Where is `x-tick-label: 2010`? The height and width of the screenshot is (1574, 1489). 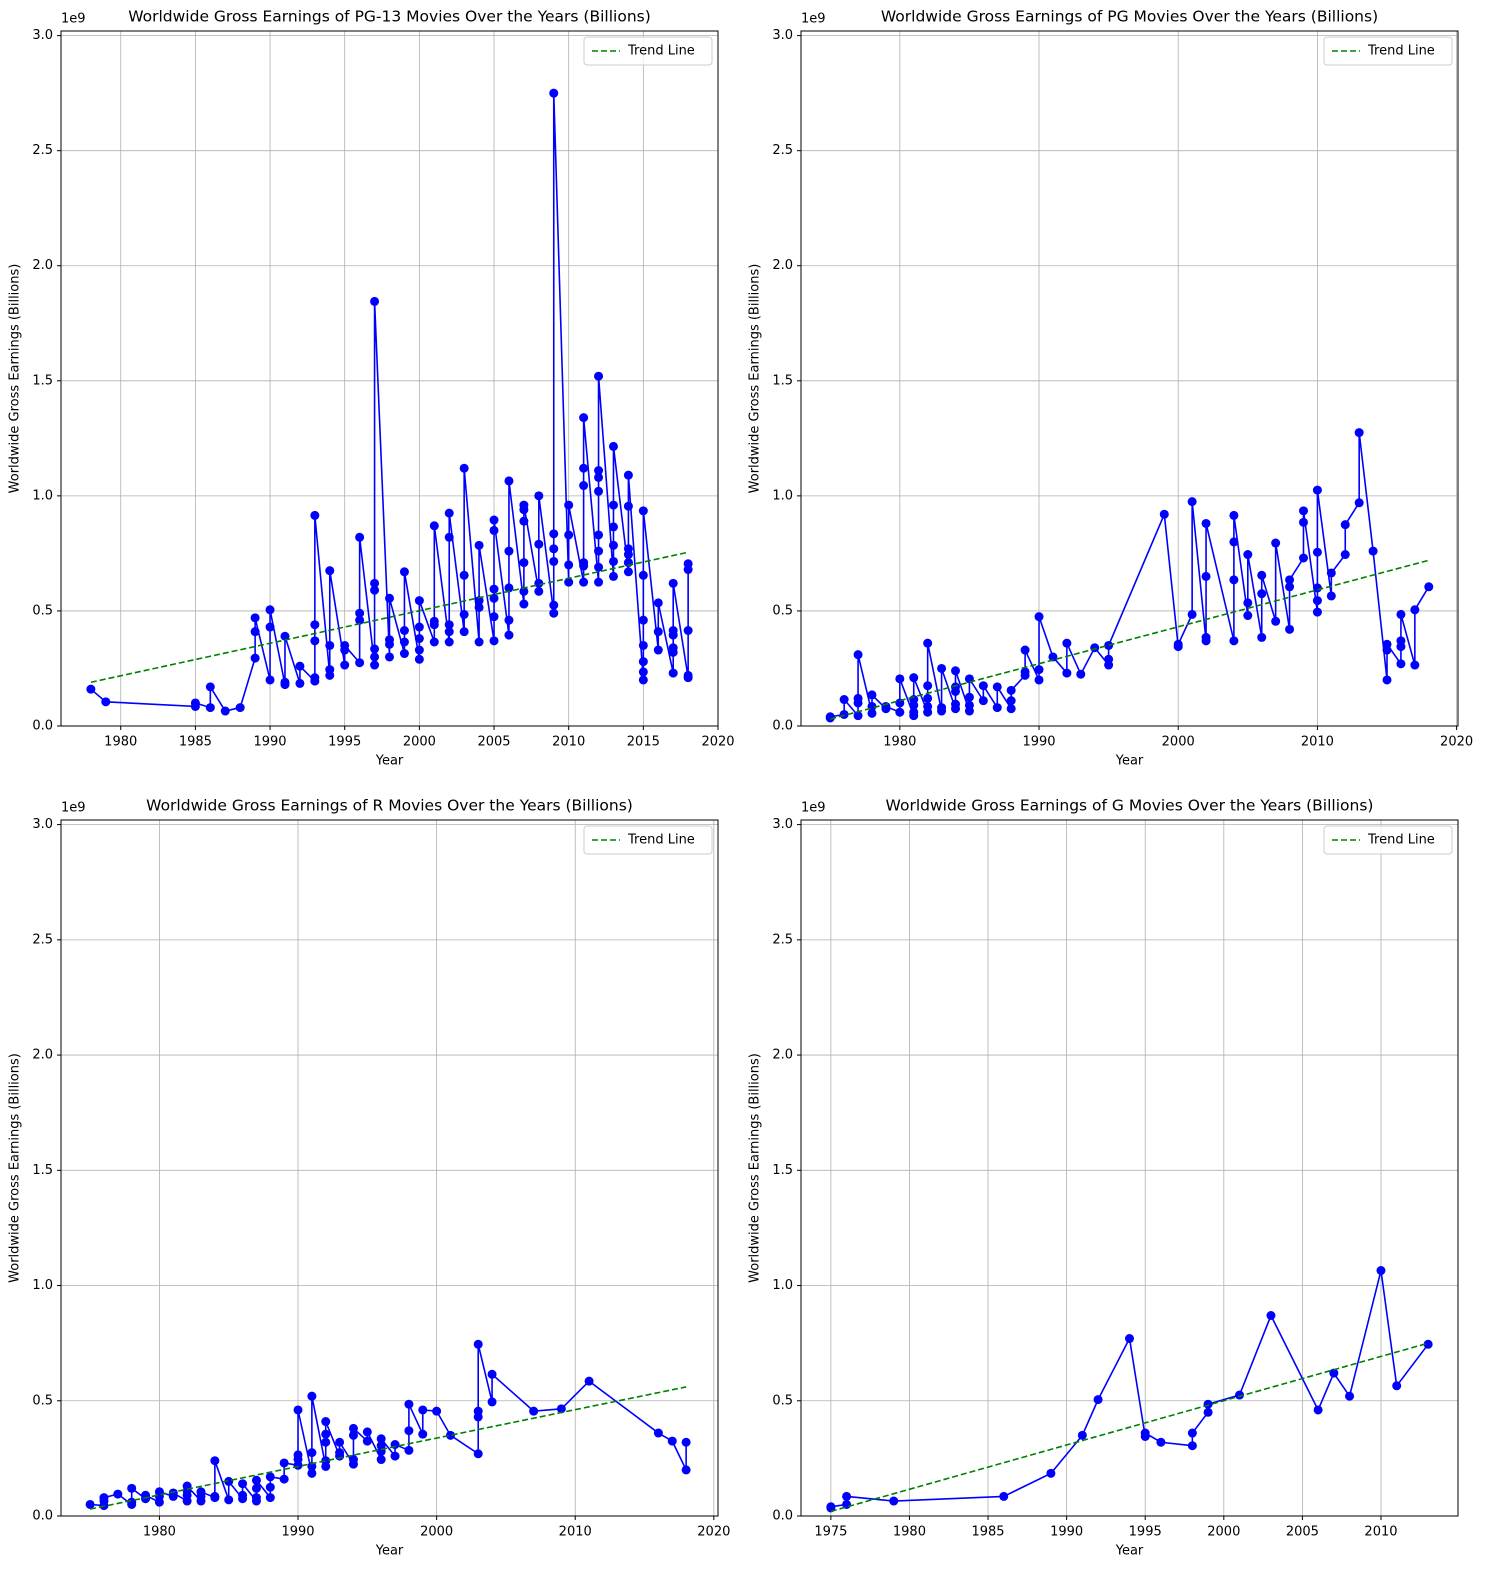
x-tick-label: 2010 is located at coordinates (575, 1532).